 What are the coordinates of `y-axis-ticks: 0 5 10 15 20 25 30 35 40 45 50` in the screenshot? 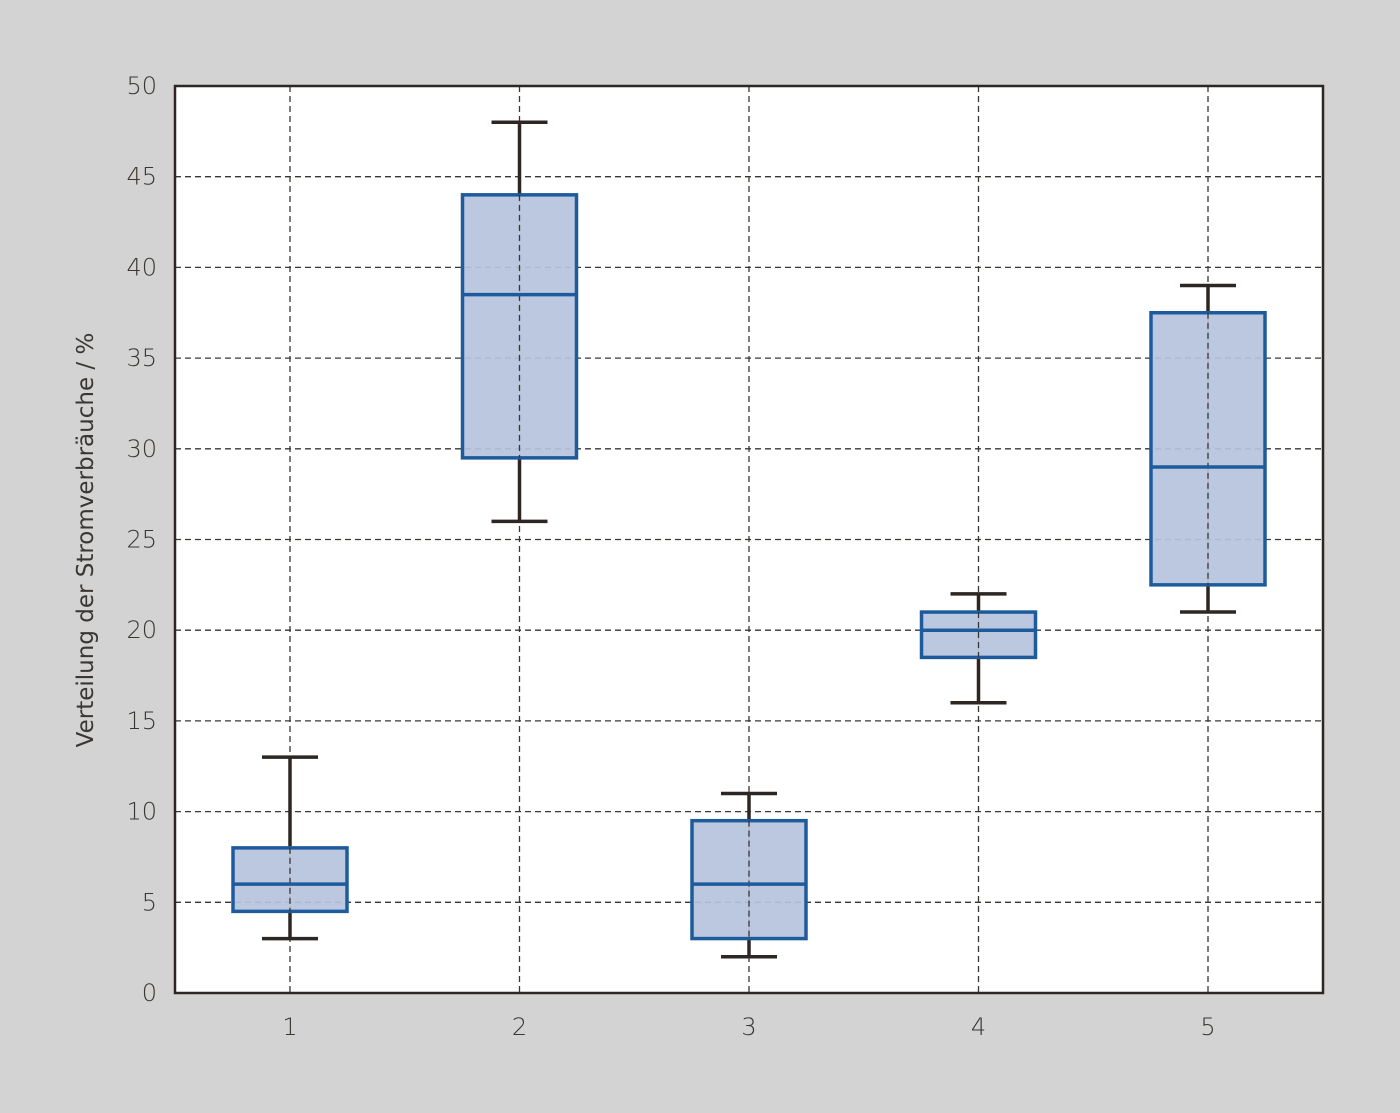 It's located at (141, 539).